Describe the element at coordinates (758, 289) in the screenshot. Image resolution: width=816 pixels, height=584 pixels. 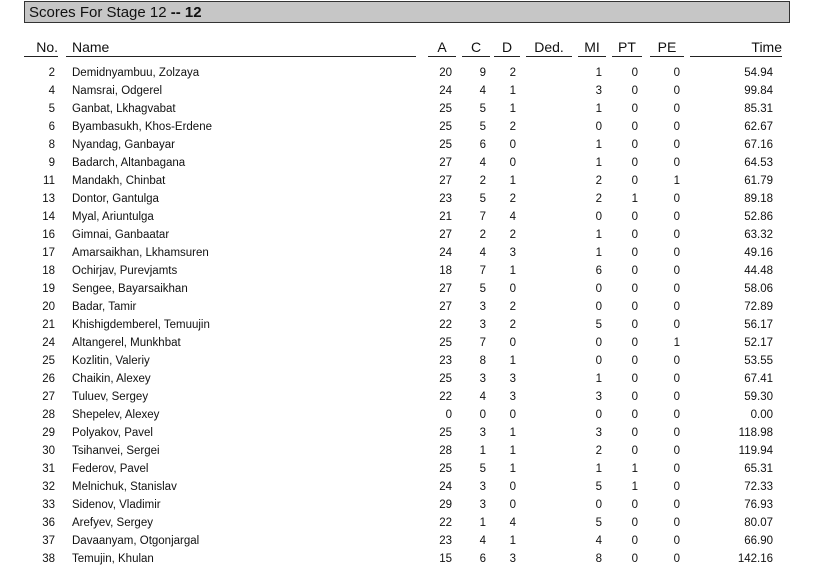
I see `cell-time: 58.06` at that location.